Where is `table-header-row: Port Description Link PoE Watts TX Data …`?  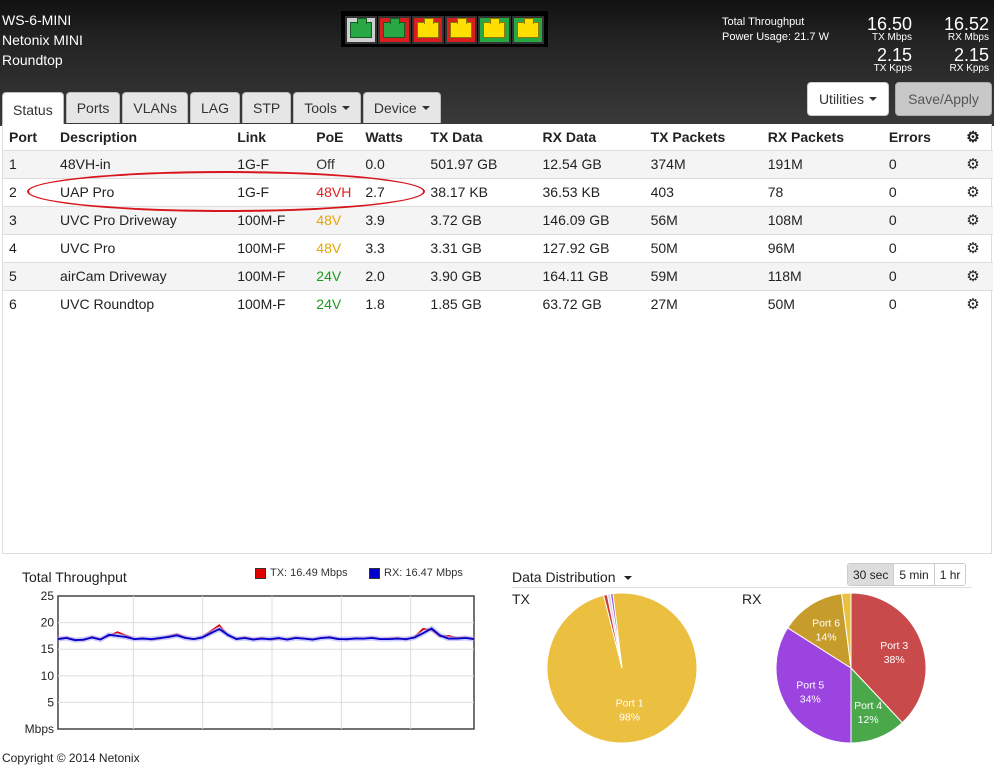
table-header-row: Port Description Link PoE Watts TX Data … is located at coordinates (498, 137).